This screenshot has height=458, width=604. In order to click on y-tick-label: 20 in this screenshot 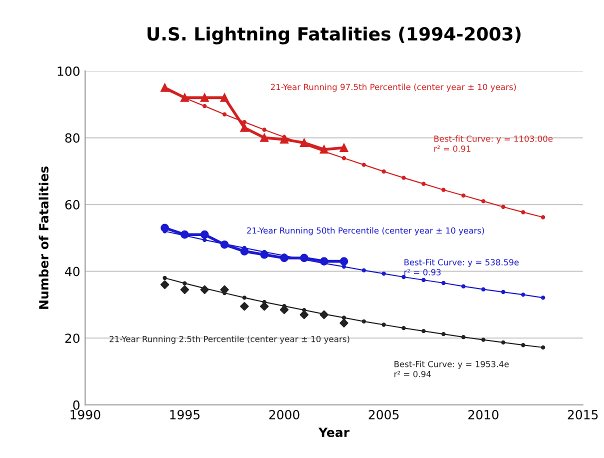, I will do `click(72, 339)`.